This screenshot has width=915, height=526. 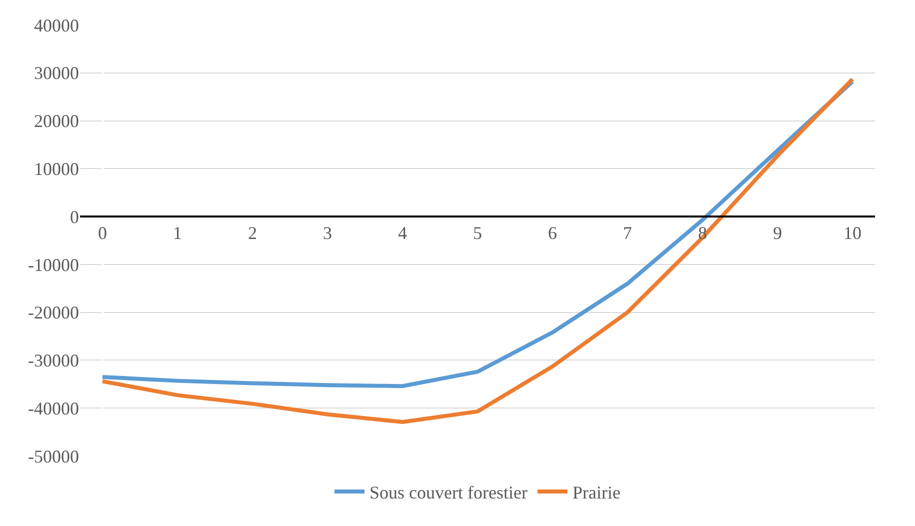 I want to click on x-tick-label: 7, so click(x=627, y=232).